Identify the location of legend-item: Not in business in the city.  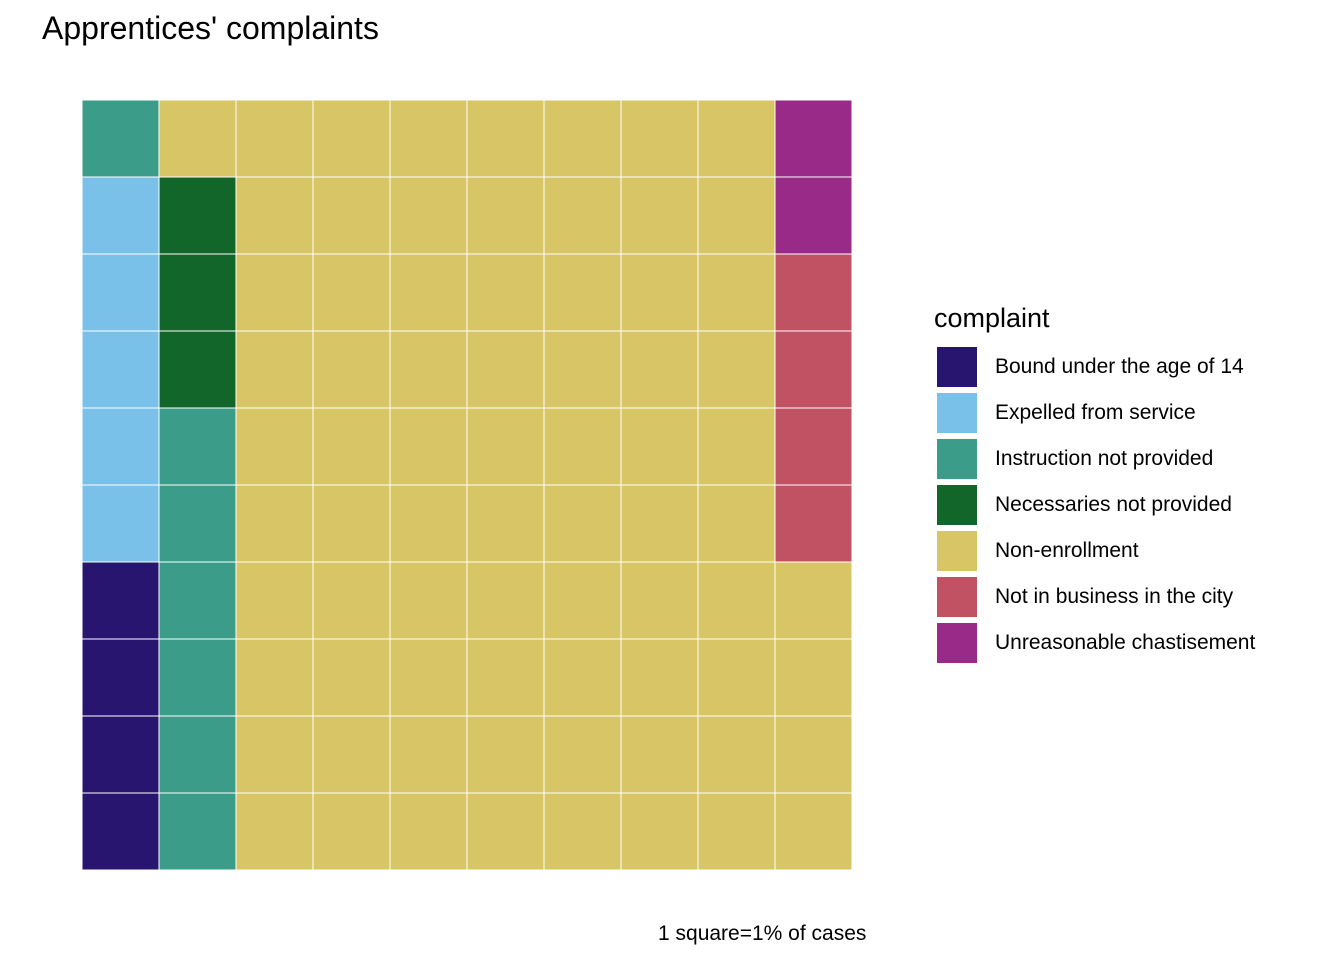
(1094, 597).